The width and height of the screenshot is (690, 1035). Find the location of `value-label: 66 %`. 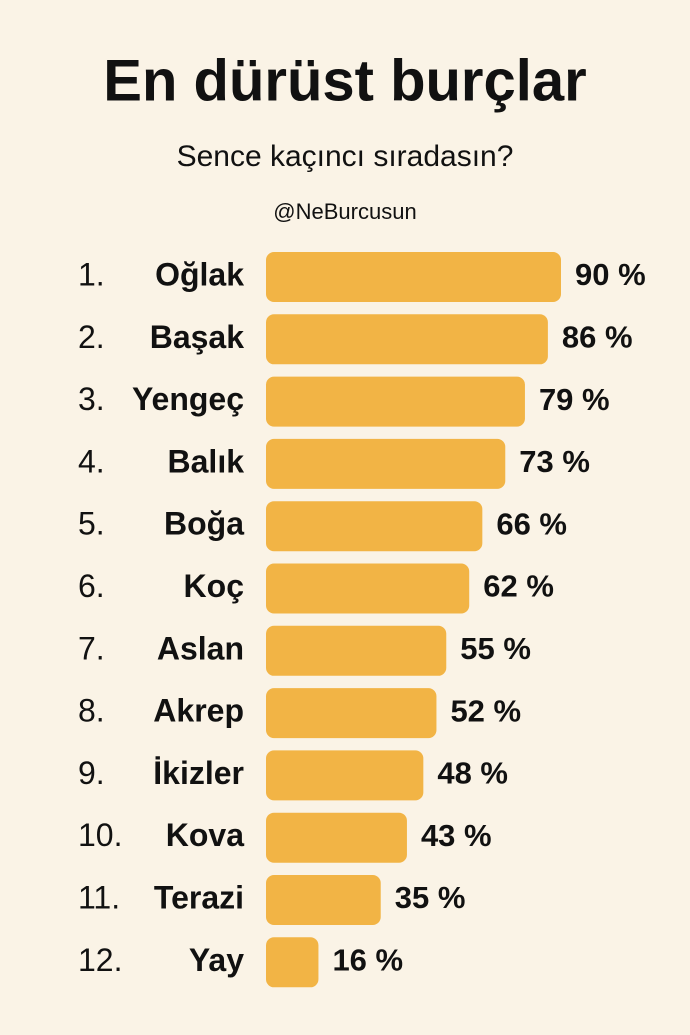

value-label: 66 % is located at coordinates (531, 523).